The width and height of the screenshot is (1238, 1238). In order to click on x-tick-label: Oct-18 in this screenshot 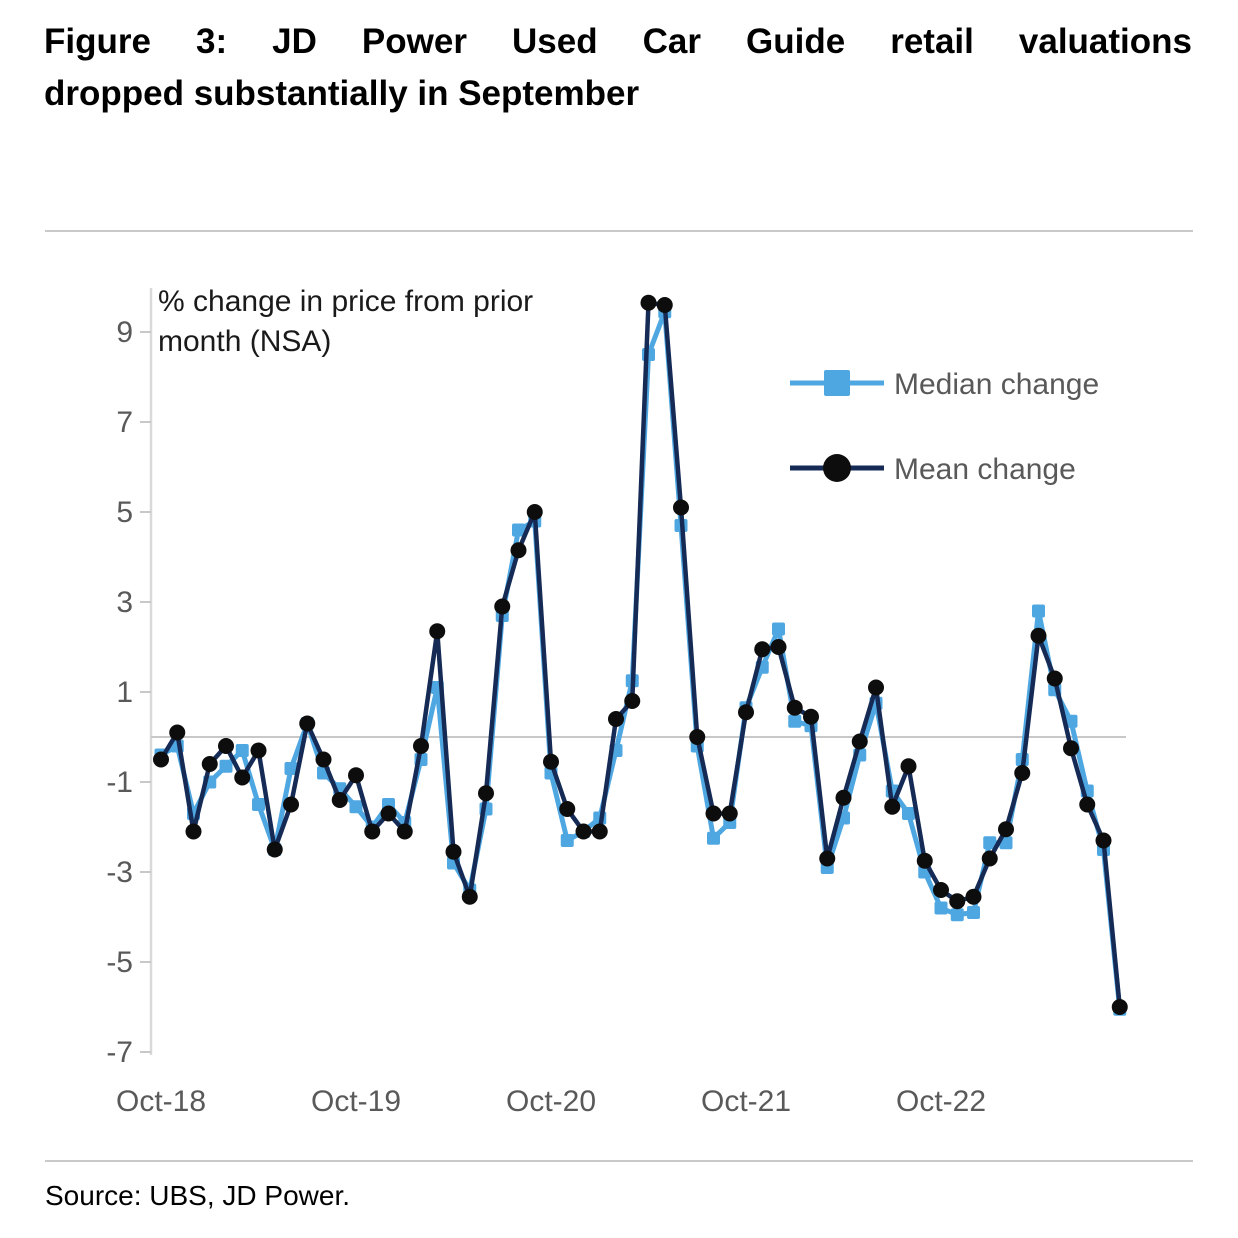, I will do `click(161, 1101)`.